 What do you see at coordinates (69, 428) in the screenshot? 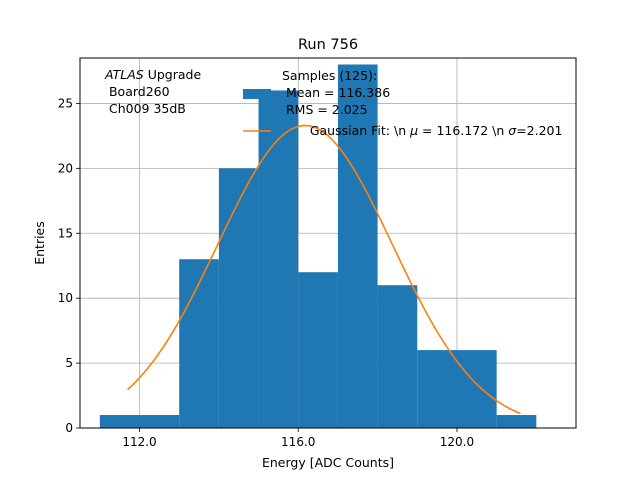
I see `y-tick-label: 0` at bounding box center [69, 428].